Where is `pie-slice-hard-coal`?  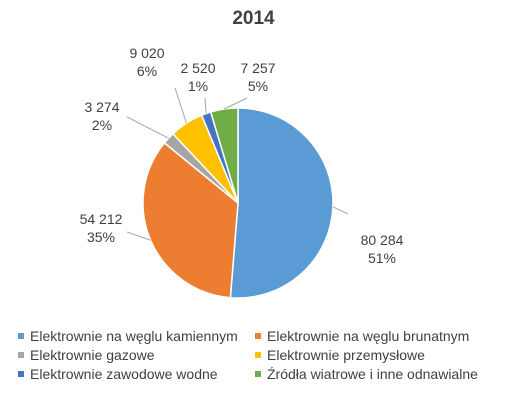 pie-slice-hard-coal is located at coordinates (281, 203).